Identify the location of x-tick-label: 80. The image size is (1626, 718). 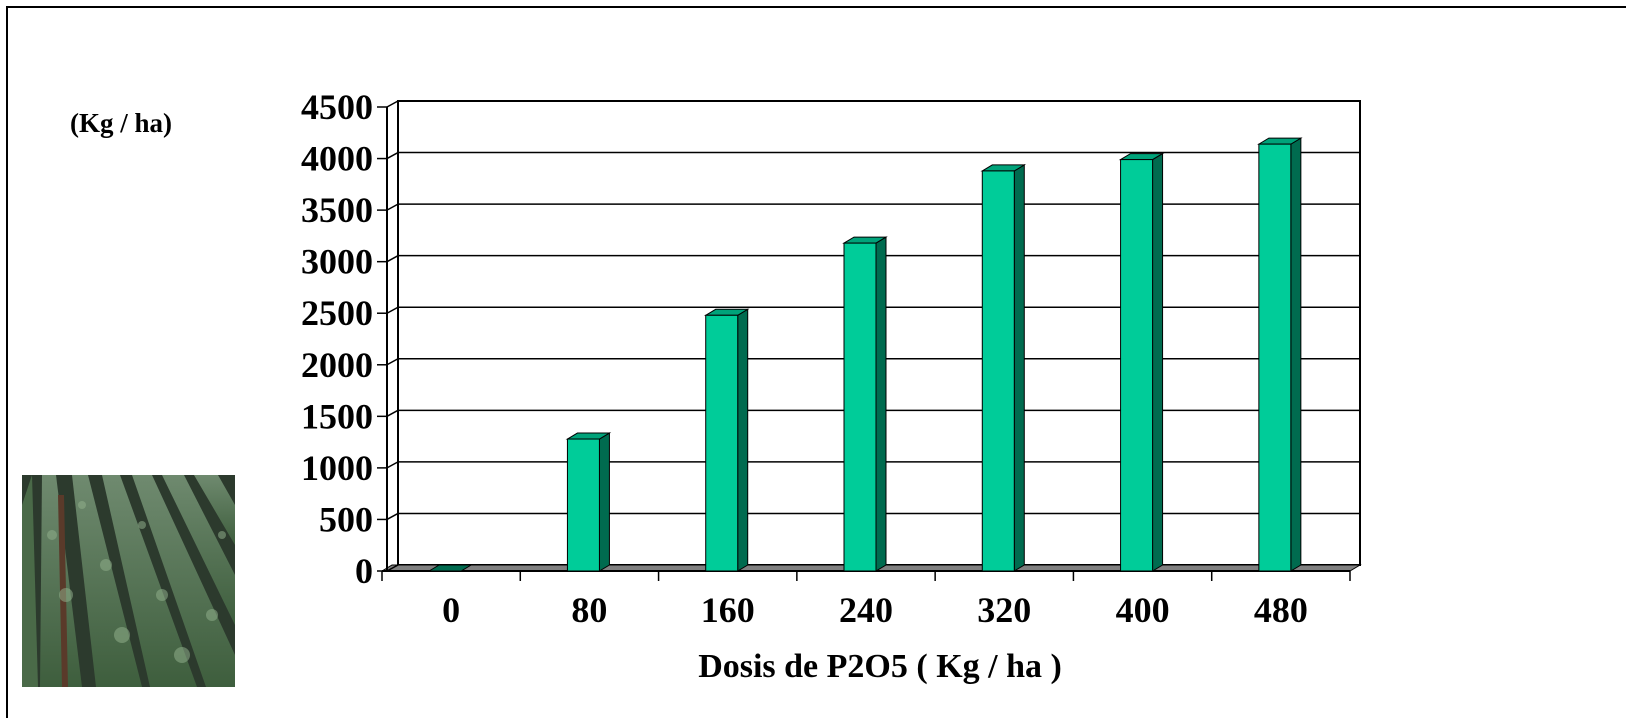
(589, 610).